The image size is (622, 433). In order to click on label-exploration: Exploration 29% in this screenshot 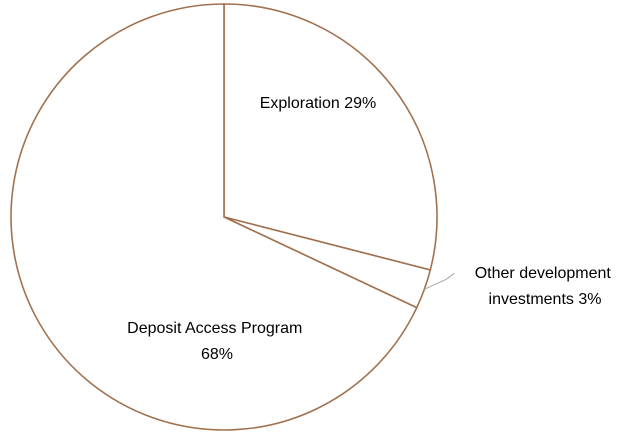, I will do `click(318, 103)`.